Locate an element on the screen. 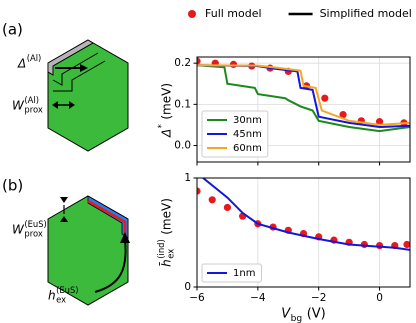  y-axis-label: h̄(ind) ex (meV) is located at coordinates (166, 232).